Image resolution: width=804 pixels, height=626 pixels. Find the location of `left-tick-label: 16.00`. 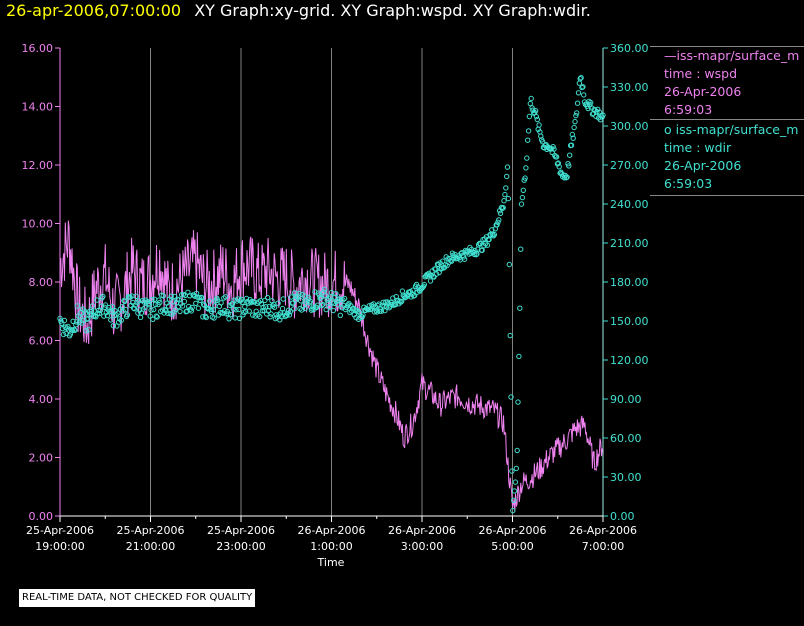

left-tick-label: 16.00 is located at coordinates (38, 48).